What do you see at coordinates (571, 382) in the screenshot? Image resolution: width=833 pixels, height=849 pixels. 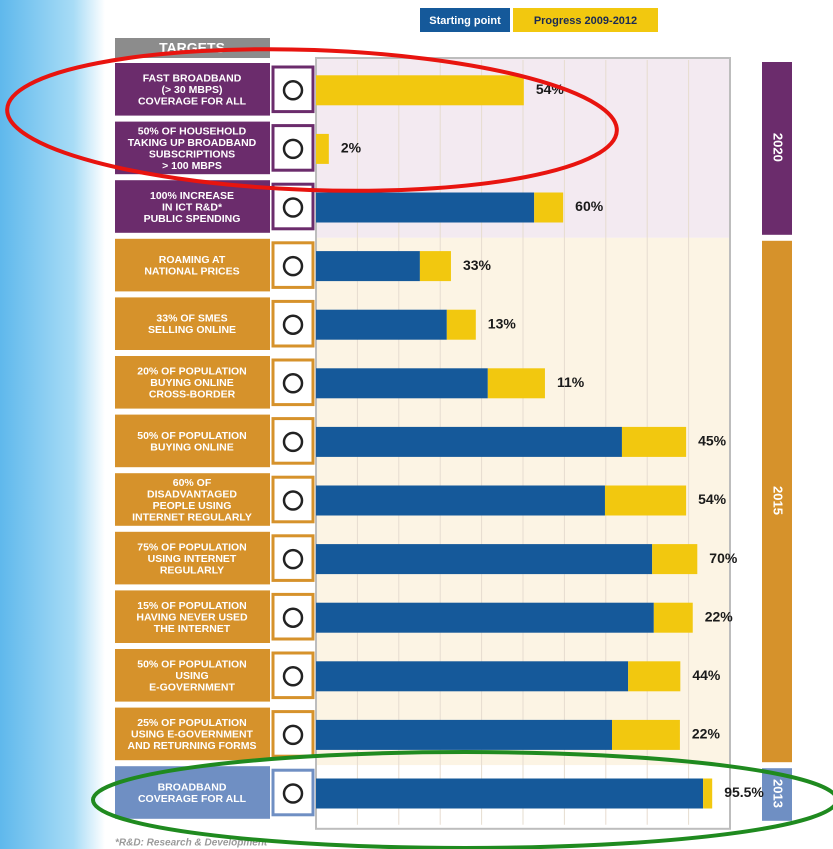 I see `progress-label: 11%` at bounding box center [571, 382].